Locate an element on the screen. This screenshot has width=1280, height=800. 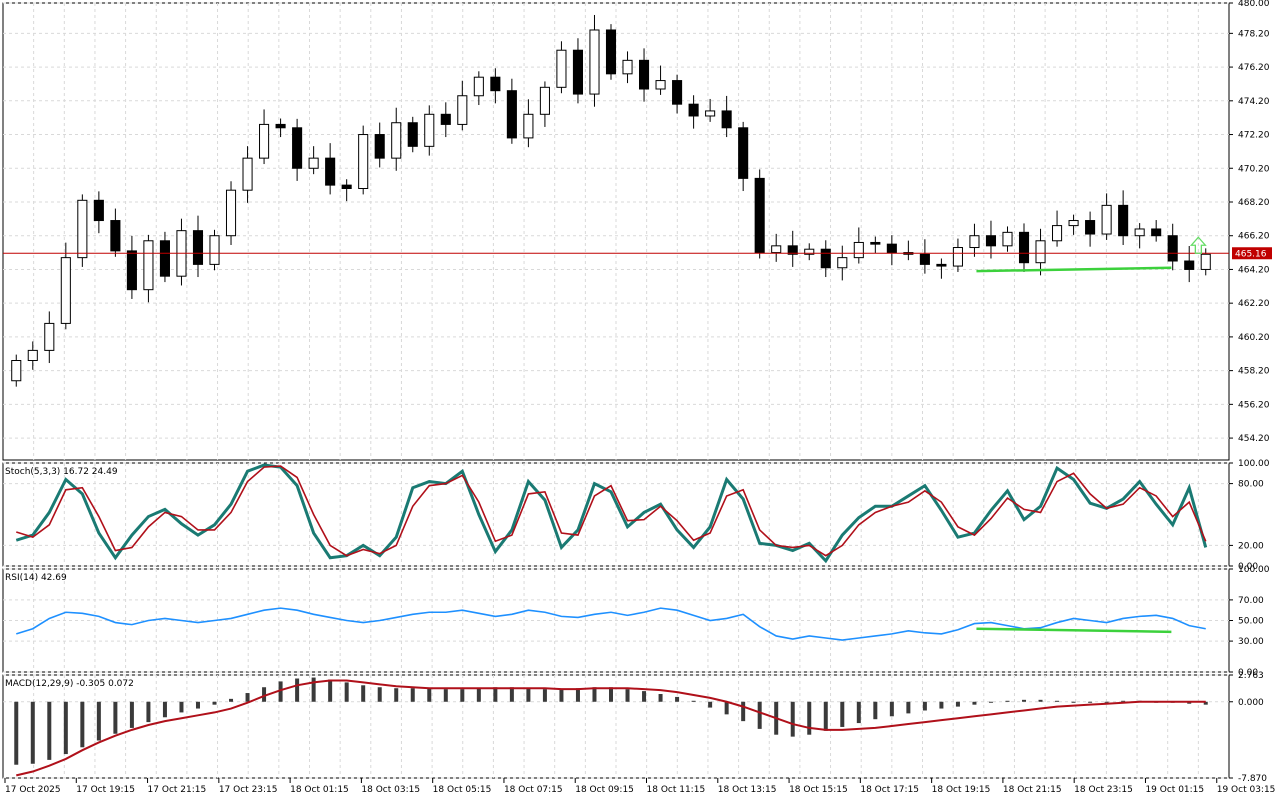
rsi-pane: 100.00 70.00 50.00 30.00 0.00 is located at coordinates (636, 621).